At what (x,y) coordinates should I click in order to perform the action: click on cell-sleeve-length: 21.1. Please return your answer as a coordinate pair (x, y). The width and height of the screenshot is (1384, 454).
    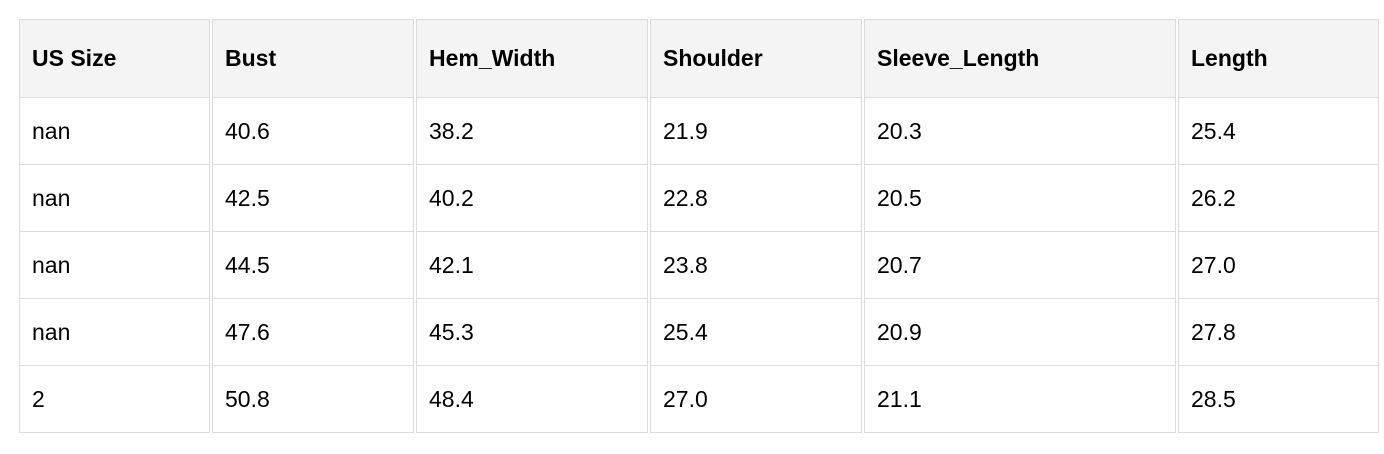
    Looking at the image, I should click on (1020, 399).